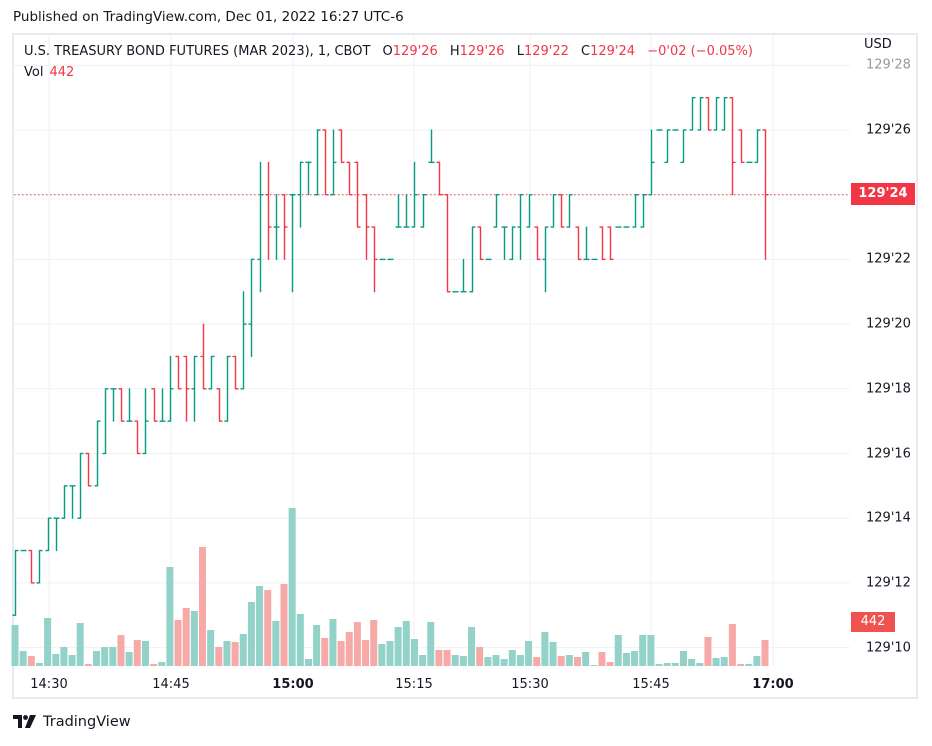 This screenshot has width=932, height=746. What do you see at coordinates (878, 44) in the screenshot?
I see `currency-label: USD` at bounding box center [878, 44].